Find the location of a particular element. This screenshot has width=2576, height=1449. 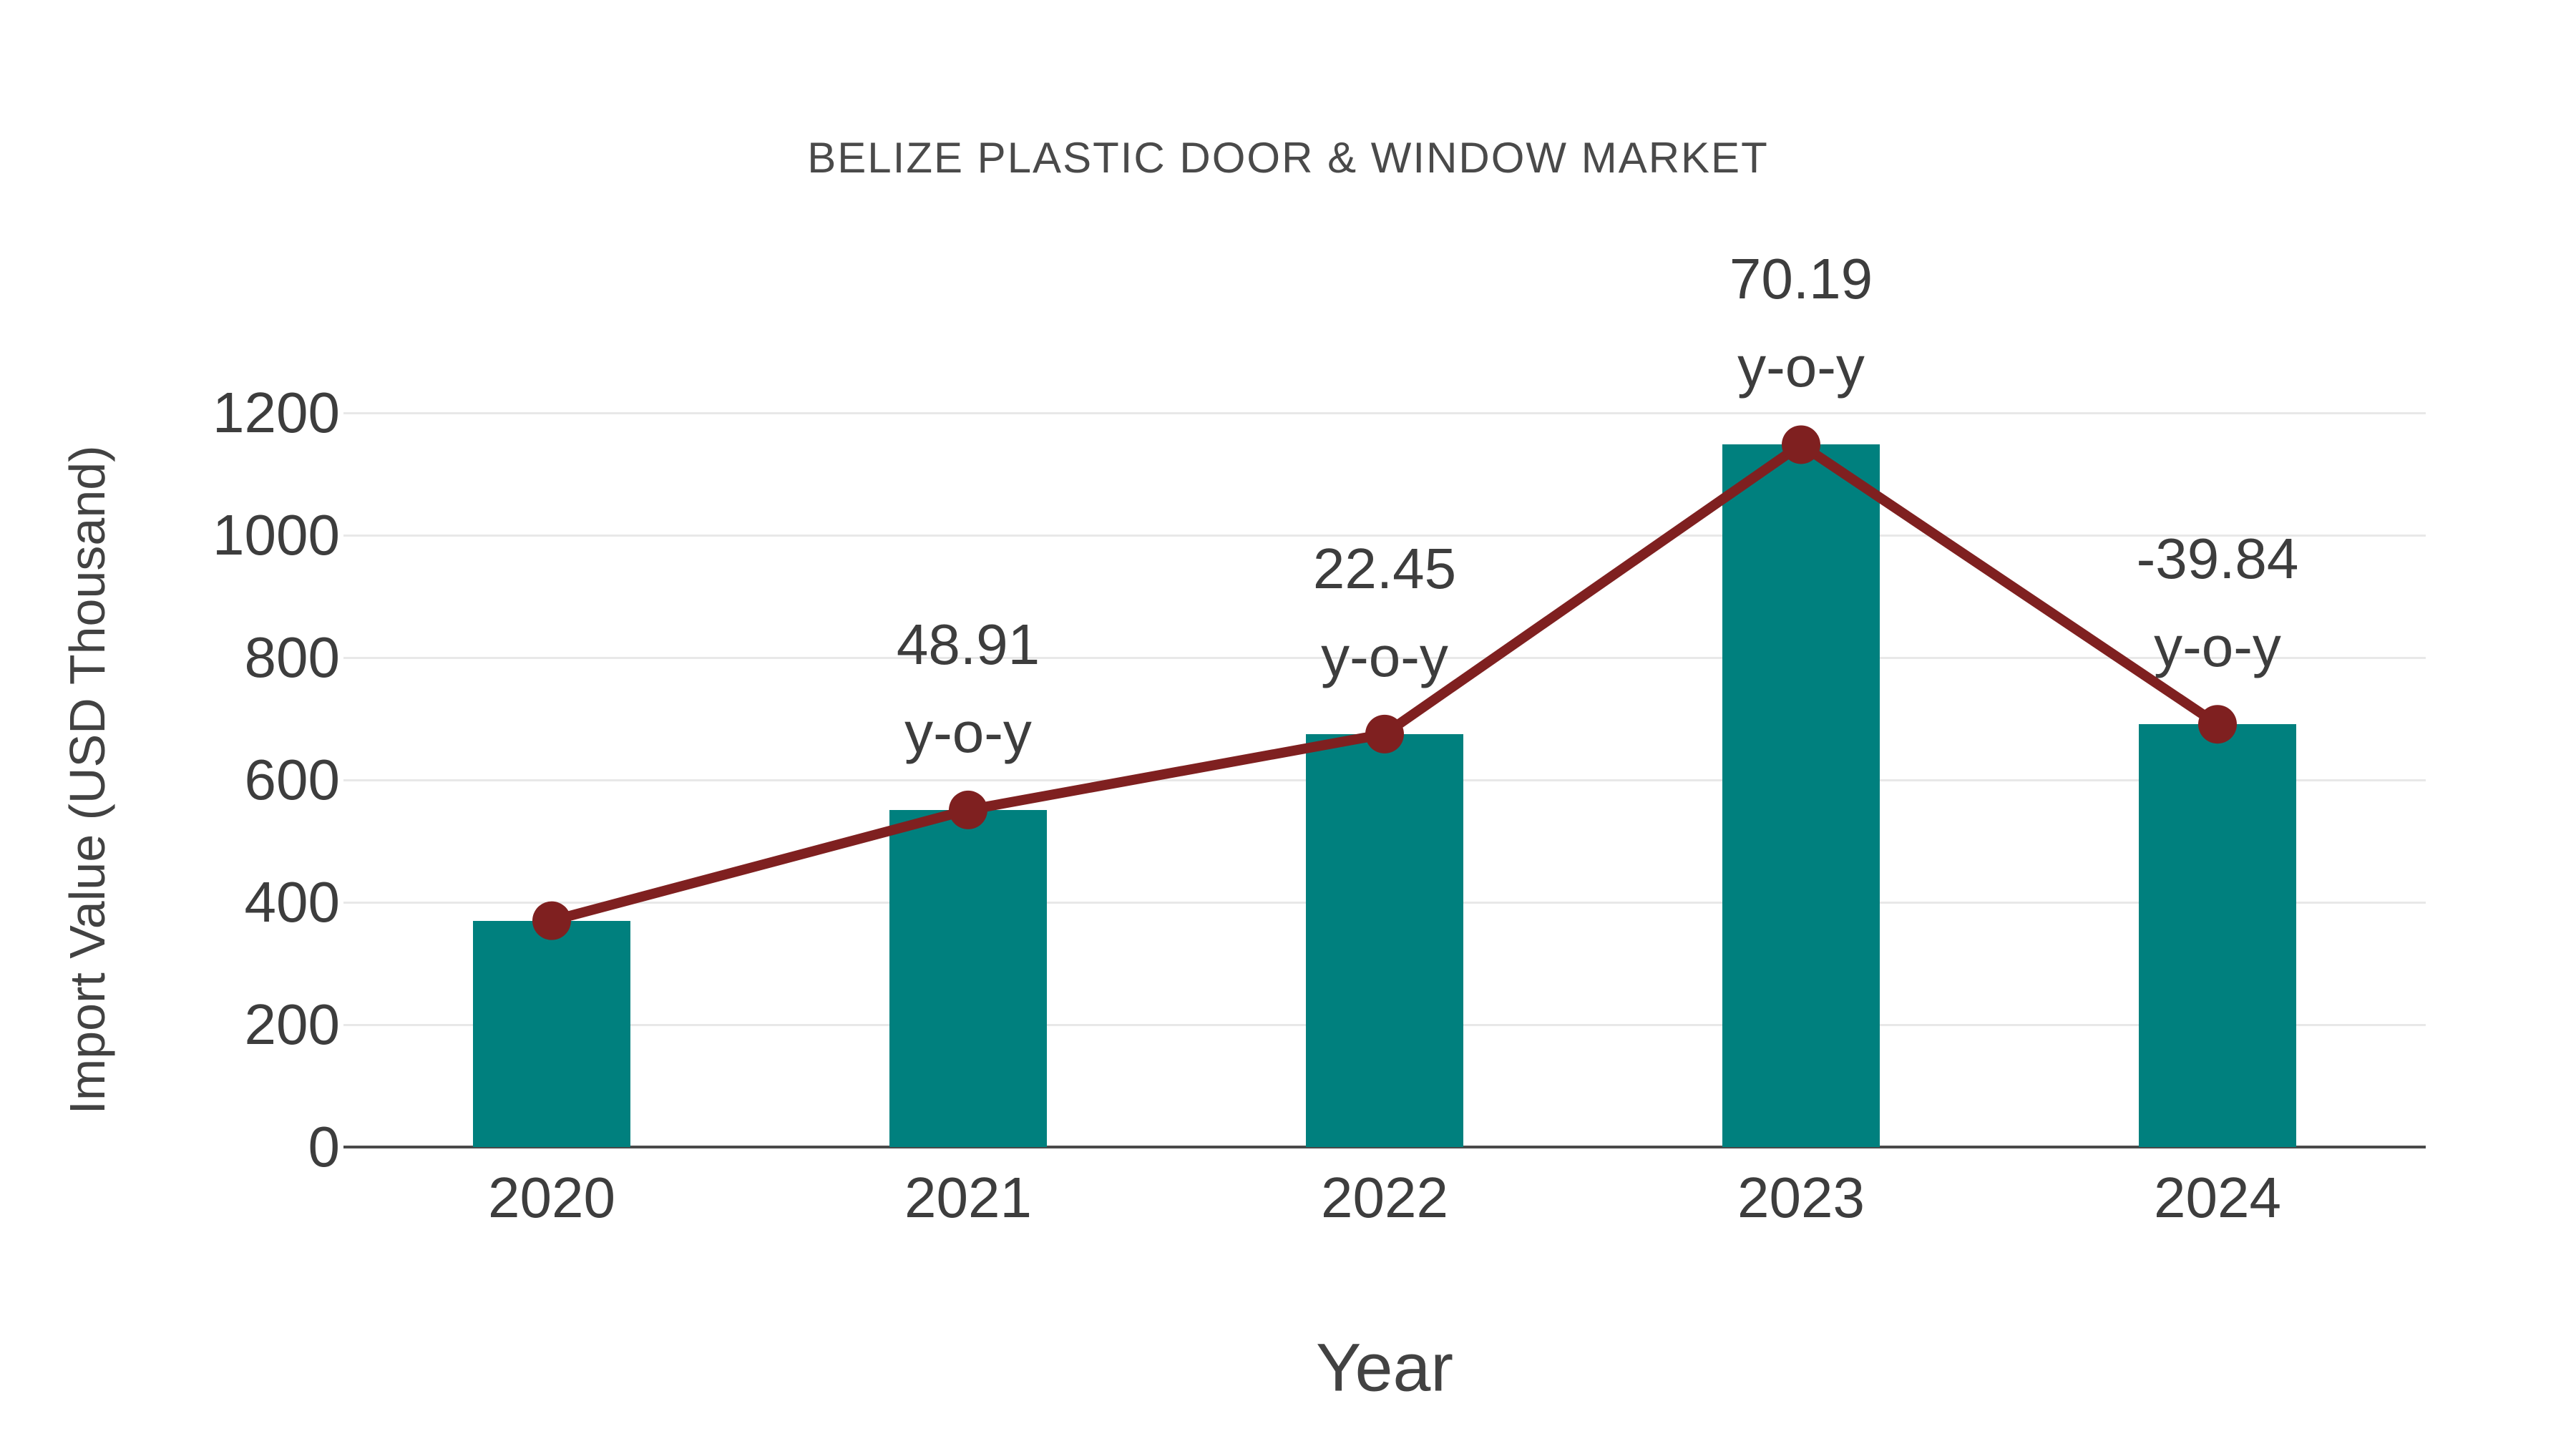

y-tick-label-200: 200 is located at coordinates (292, 1024).